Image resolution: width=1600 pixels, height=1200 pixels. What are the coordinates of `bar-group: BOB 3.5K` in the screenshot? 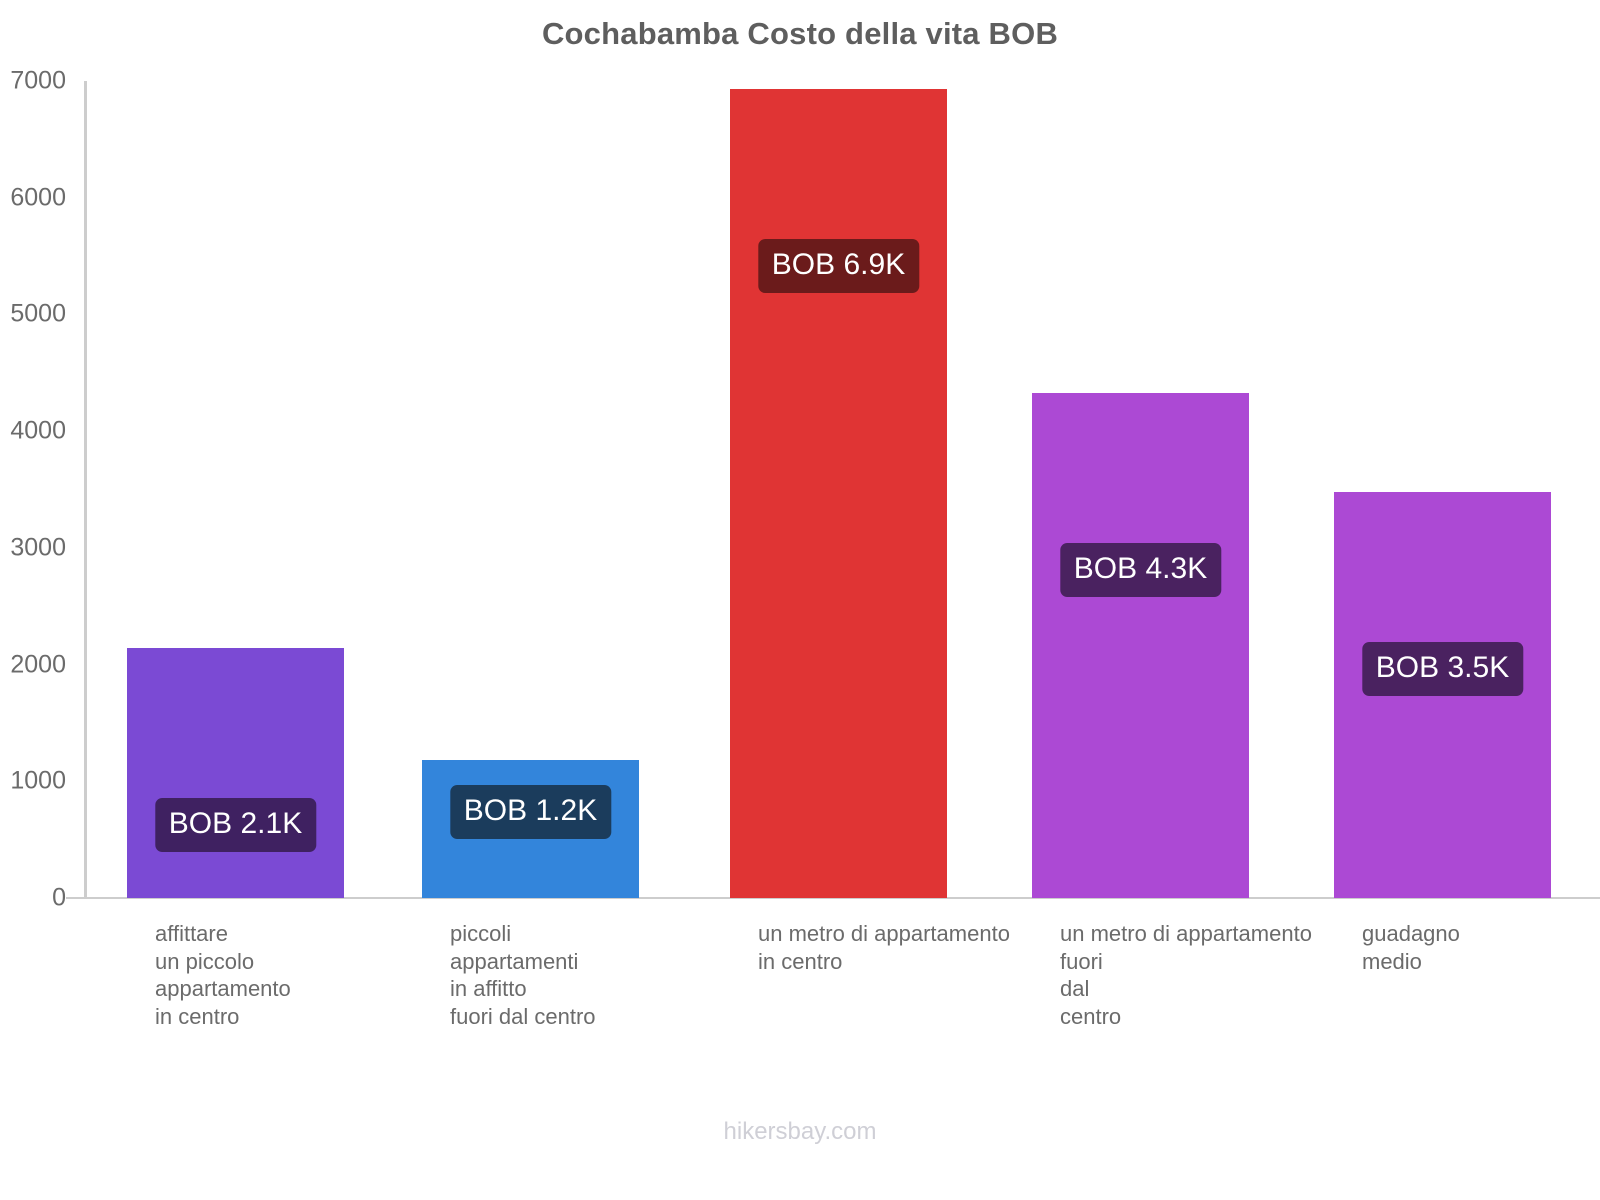 It's located at (1442, 694).